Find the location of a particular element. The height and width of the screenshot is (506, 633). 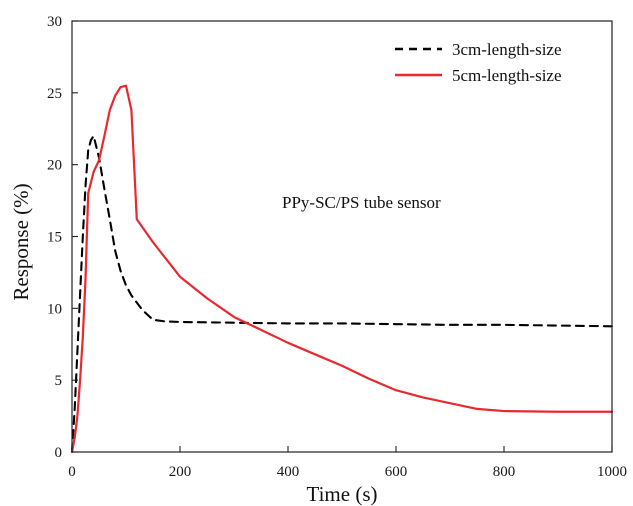

annotation-text: PPy-SC/PS tube sensor is located at coordinates (361, 202).